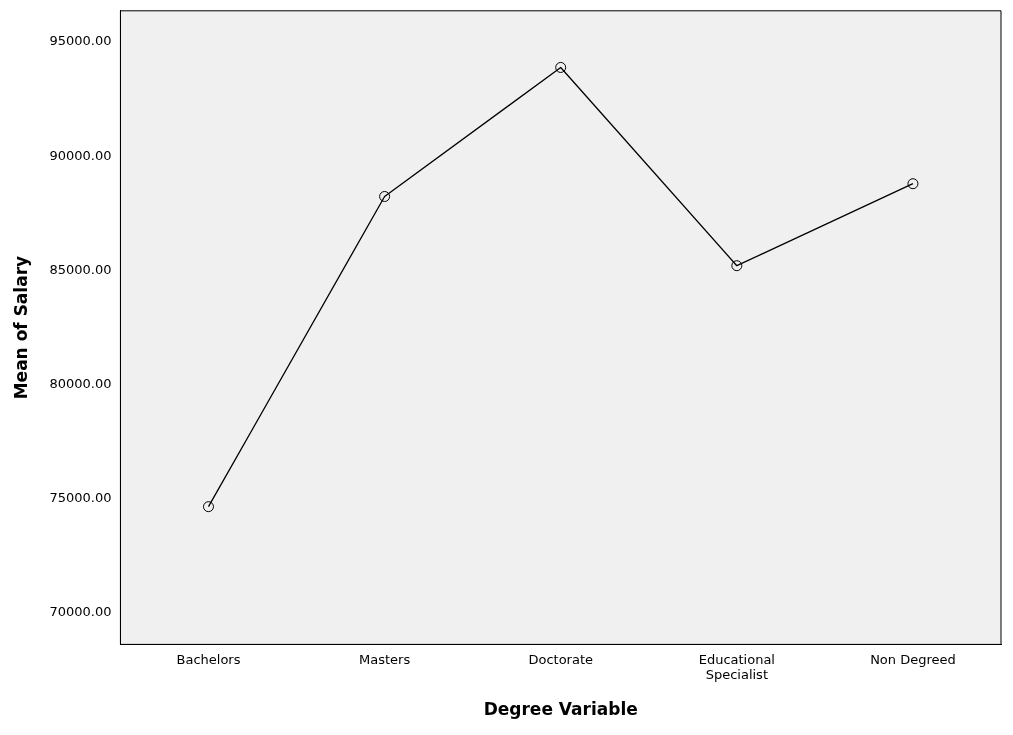 This screenshot has width=1013, height=735. What do you see at coordinates (560, 659) in the screenshot?
I see `x-tick-label: Doctorate` at bounding box center [560, 659].